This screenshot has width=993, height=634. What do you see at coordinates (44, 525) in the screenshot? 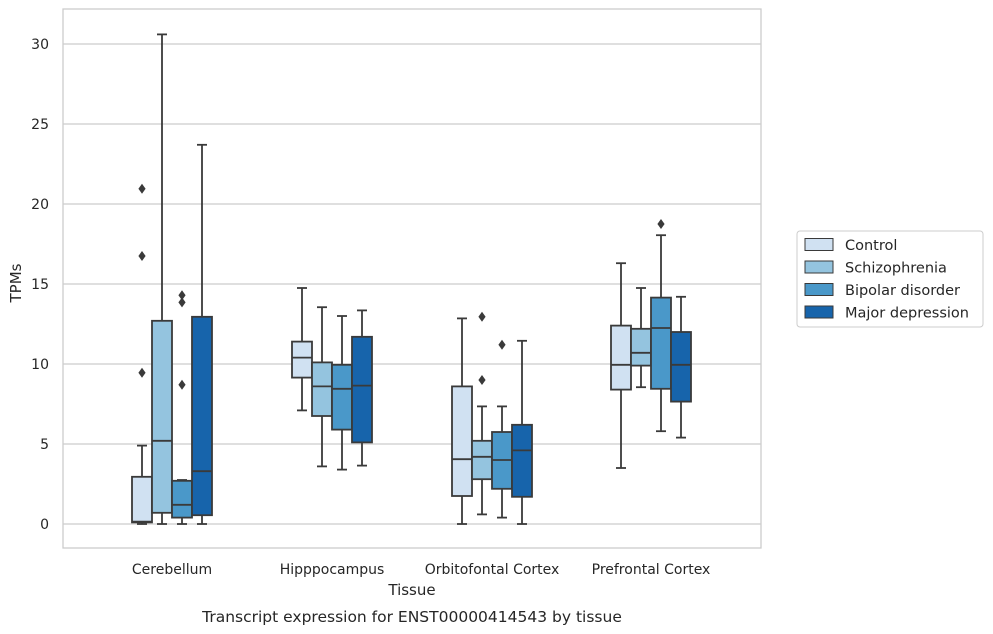
I see `y-tick-label: 0` at bounding box center [44, 525].